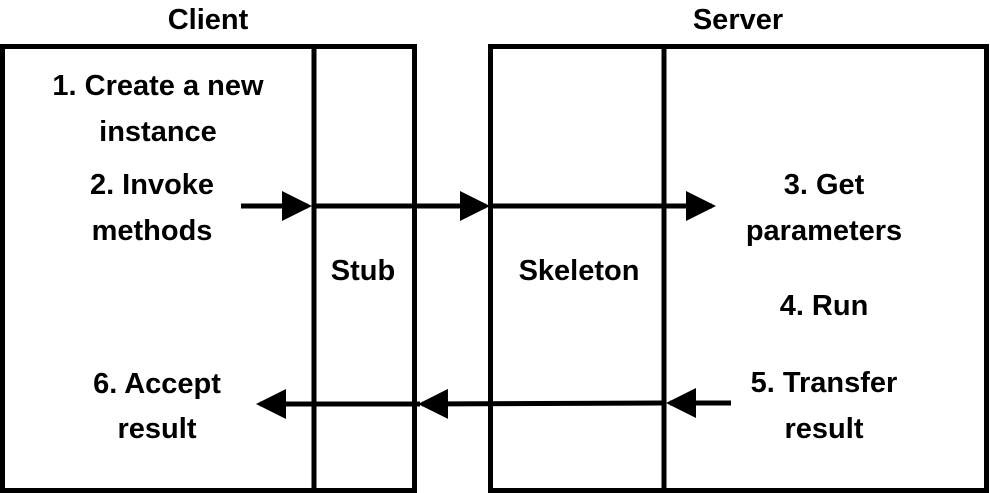 This screenshot has width=990, height=493. I want to click on step-run: 4. Run, so click(824, 306).